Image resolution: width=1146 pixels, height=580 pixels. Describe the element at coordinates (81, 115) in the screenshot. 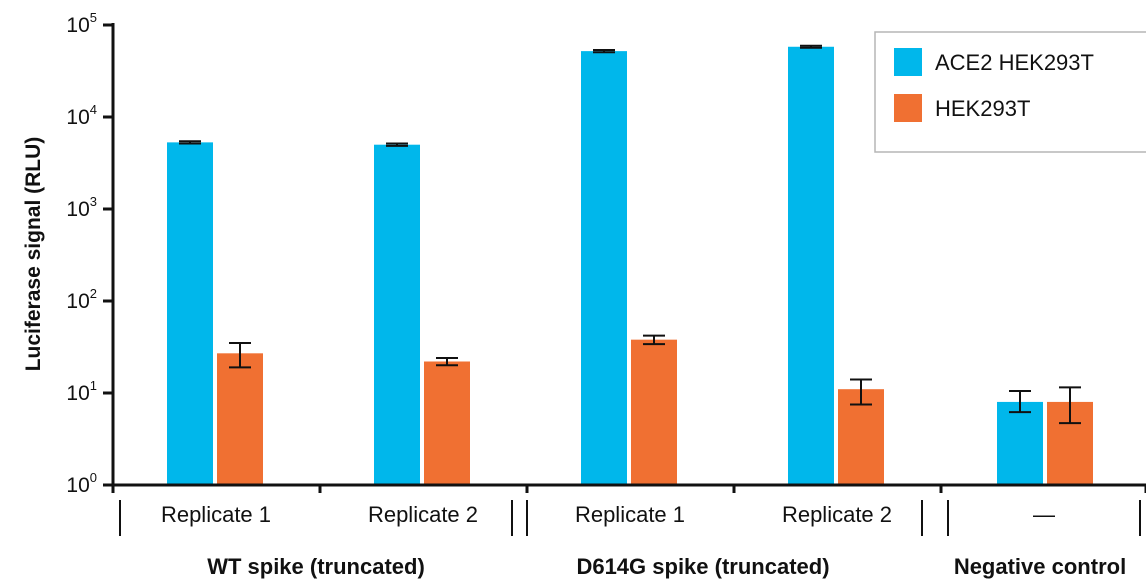

I see `y-tick-label: 10⁴` at that location.